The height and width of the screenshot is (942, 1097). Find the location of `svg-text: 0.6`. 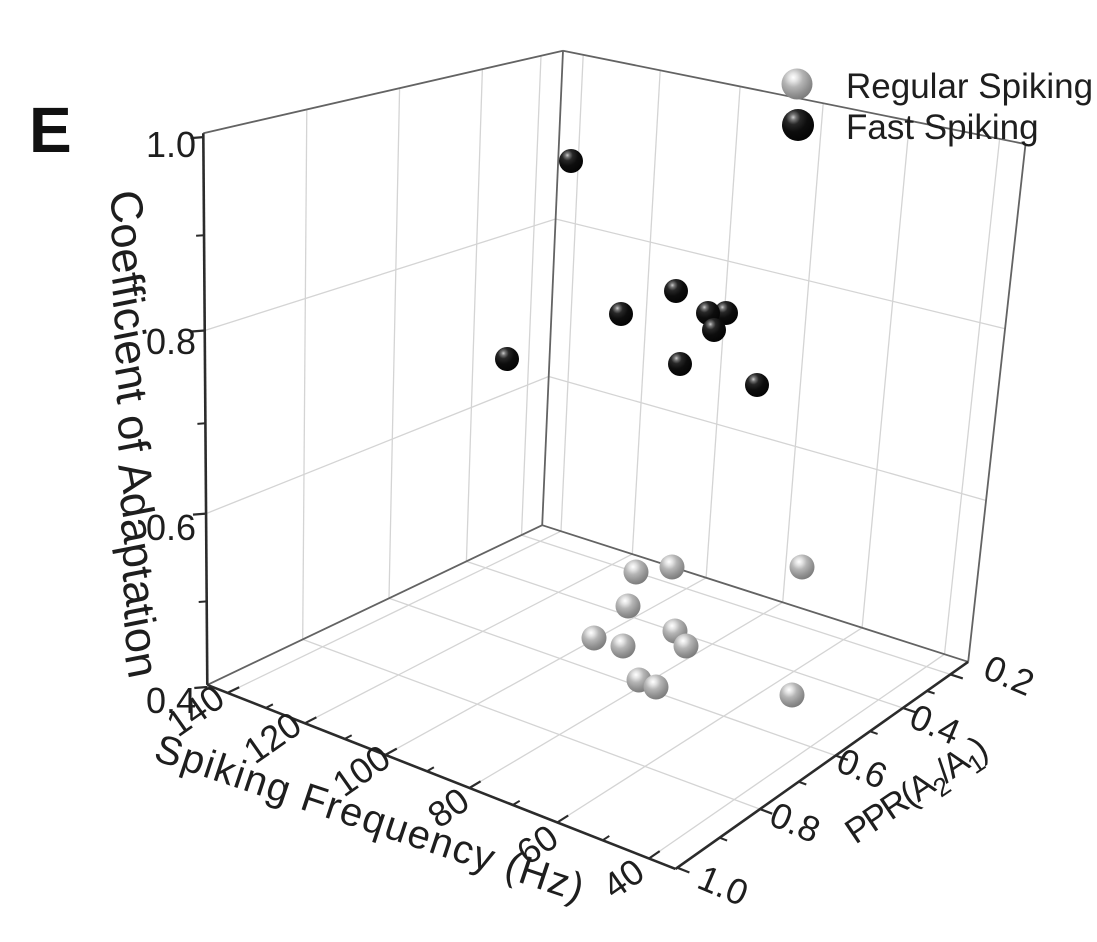

svg-text: 0.6 is located at coordinates (171, 527).